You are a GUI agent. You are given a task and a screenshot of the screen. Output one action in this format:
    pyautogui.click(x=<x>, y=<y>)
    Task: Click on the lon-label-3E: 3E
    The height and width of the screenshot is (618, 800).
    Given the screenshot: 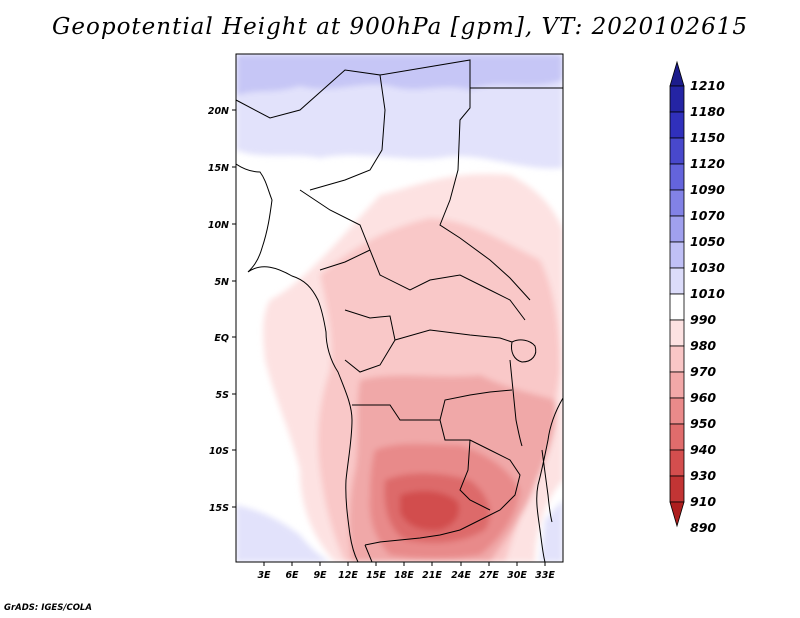 What is the action you would take?
    pyautogui.click(x=264, y=575)
    